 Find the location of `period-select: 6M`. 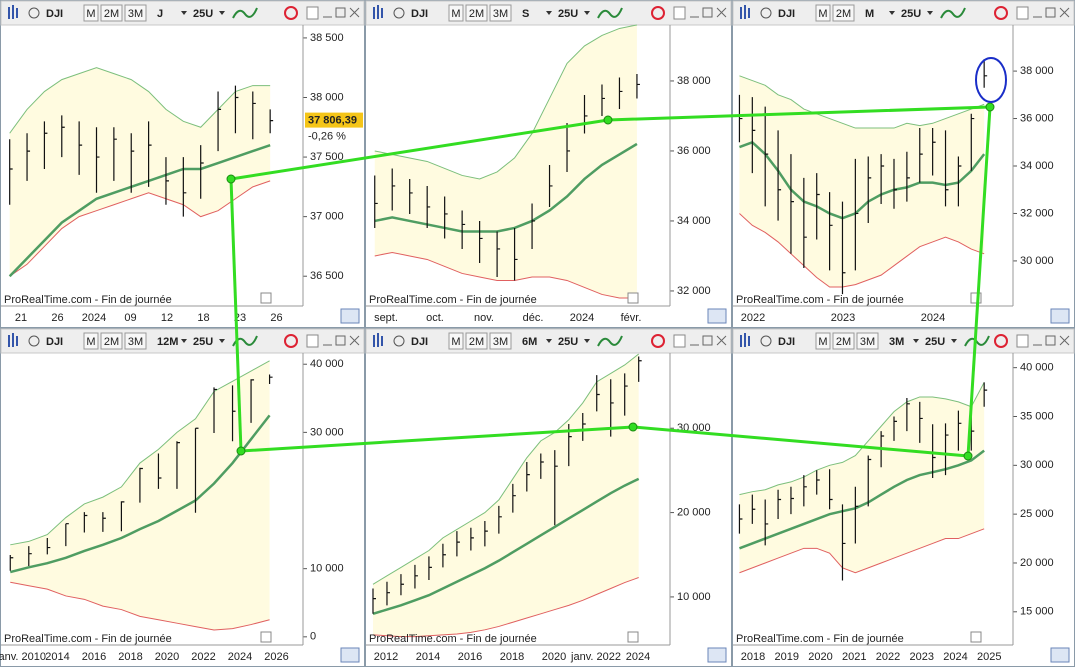

period-select: 6M is located at coordinates (529, 342).